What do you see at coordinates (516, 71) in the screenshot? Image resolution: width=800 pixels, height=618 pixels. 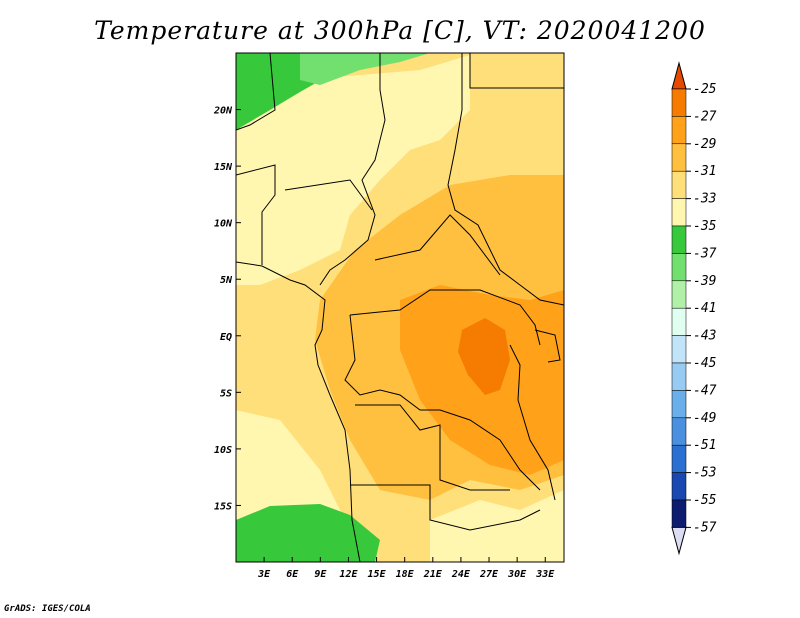 I see `border-egypt-sudan` at bounding box center [516, 71].